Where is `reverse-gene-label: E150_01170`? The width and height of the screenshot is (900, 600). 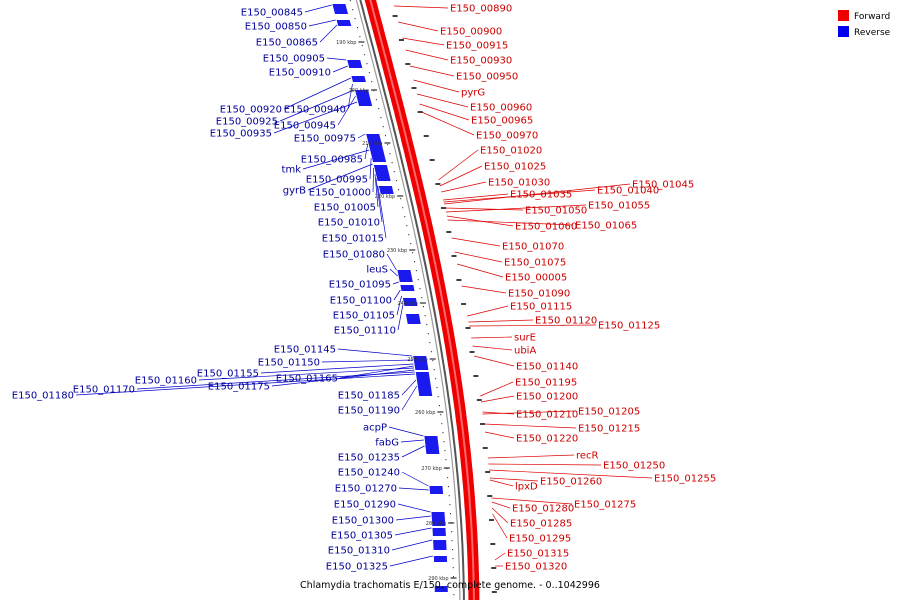 reverse-gene-label: E150_01170 is located at coordinates (104, 390).